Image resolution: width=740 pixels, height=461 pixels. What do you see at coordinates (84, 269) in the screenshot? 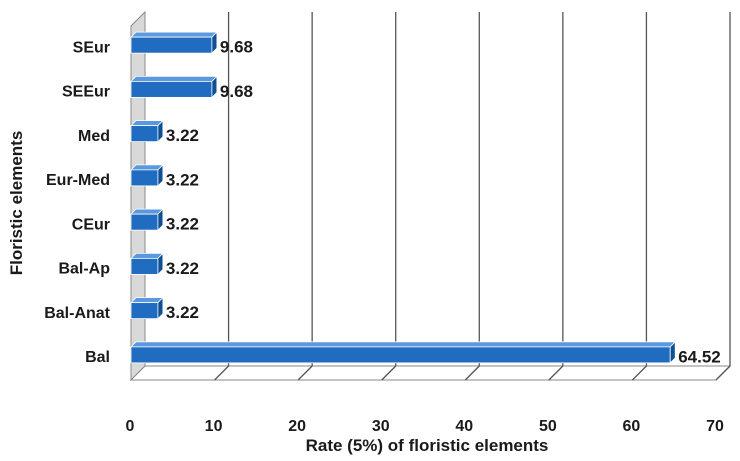
I see `category-label: Bal-Ap` at bounding box center [84, 269].